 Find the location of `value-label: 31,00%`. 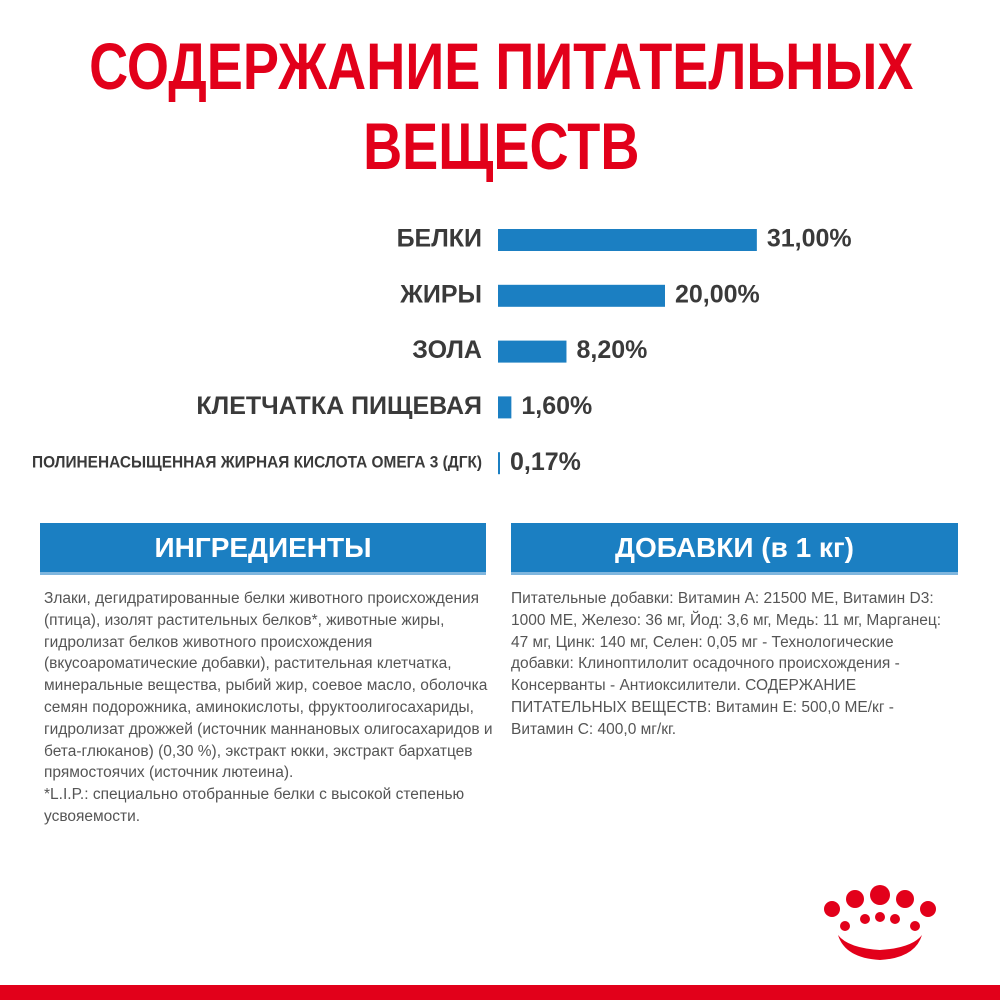

value-label: 31,00% is located at coordinates (809, 239).